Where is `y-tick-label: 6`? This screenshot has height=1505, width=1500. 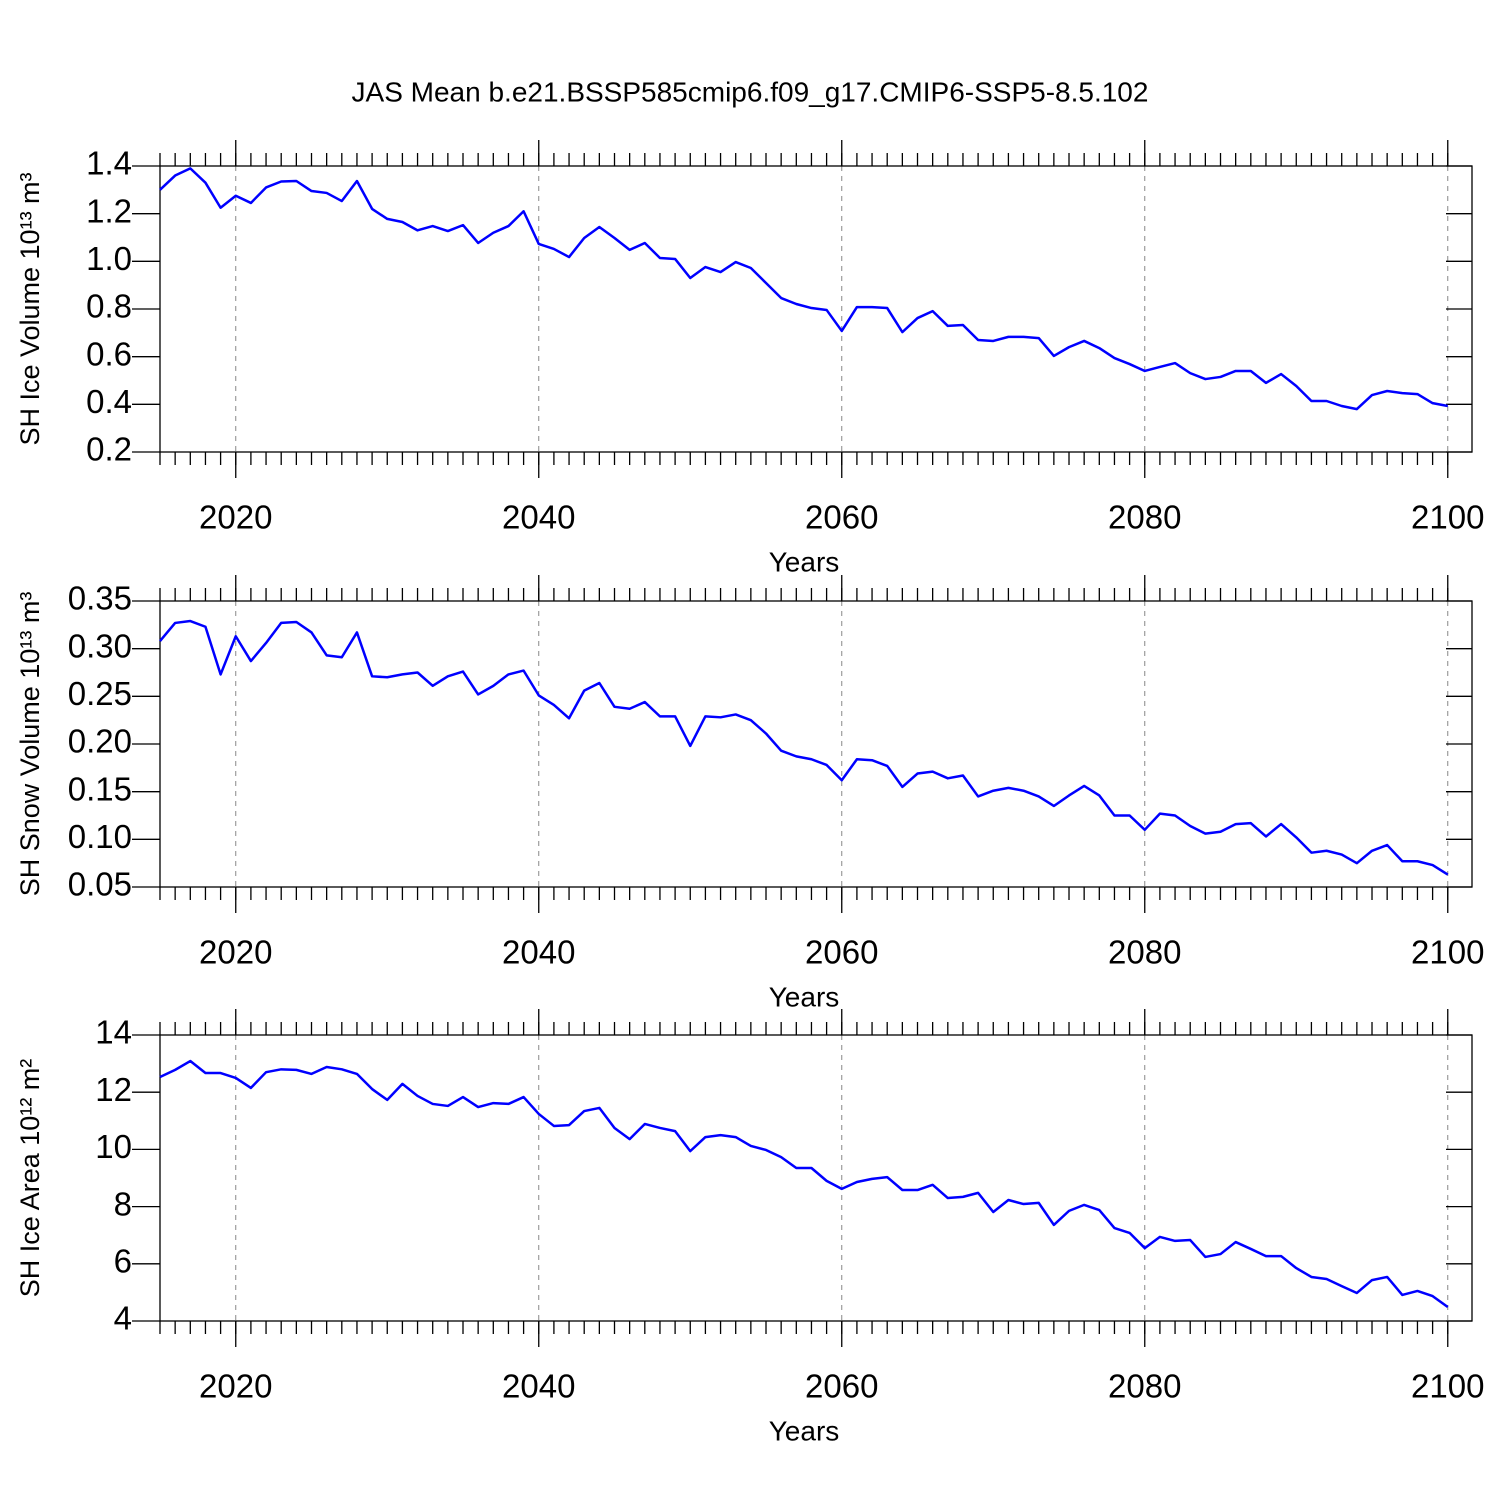
y-tick-label: 6 is located at coordinates (123, 1261).